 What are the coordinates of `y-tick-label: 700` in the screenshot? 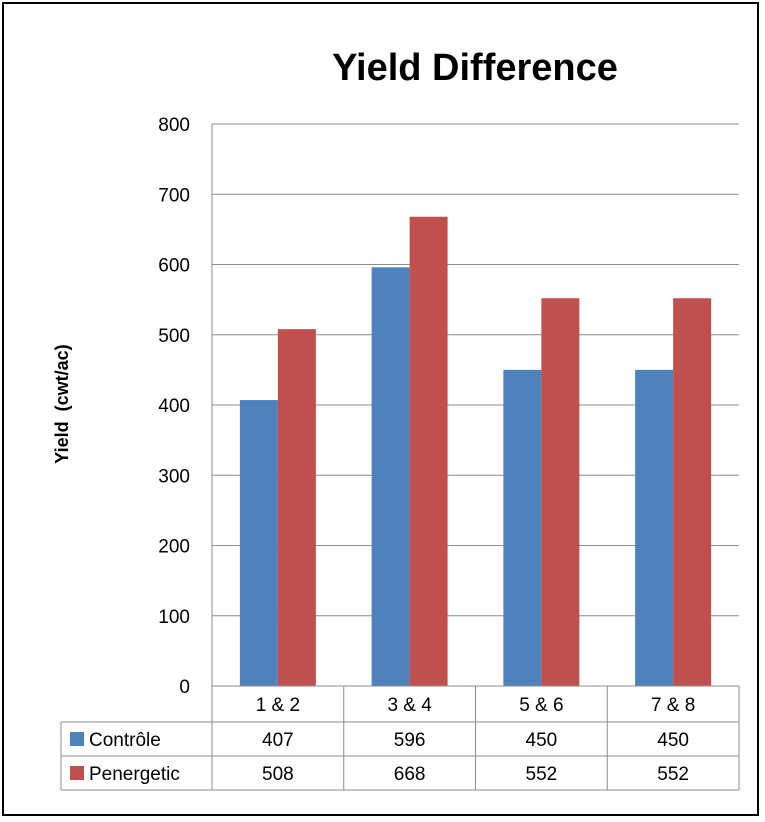 It's located at (174, 195).